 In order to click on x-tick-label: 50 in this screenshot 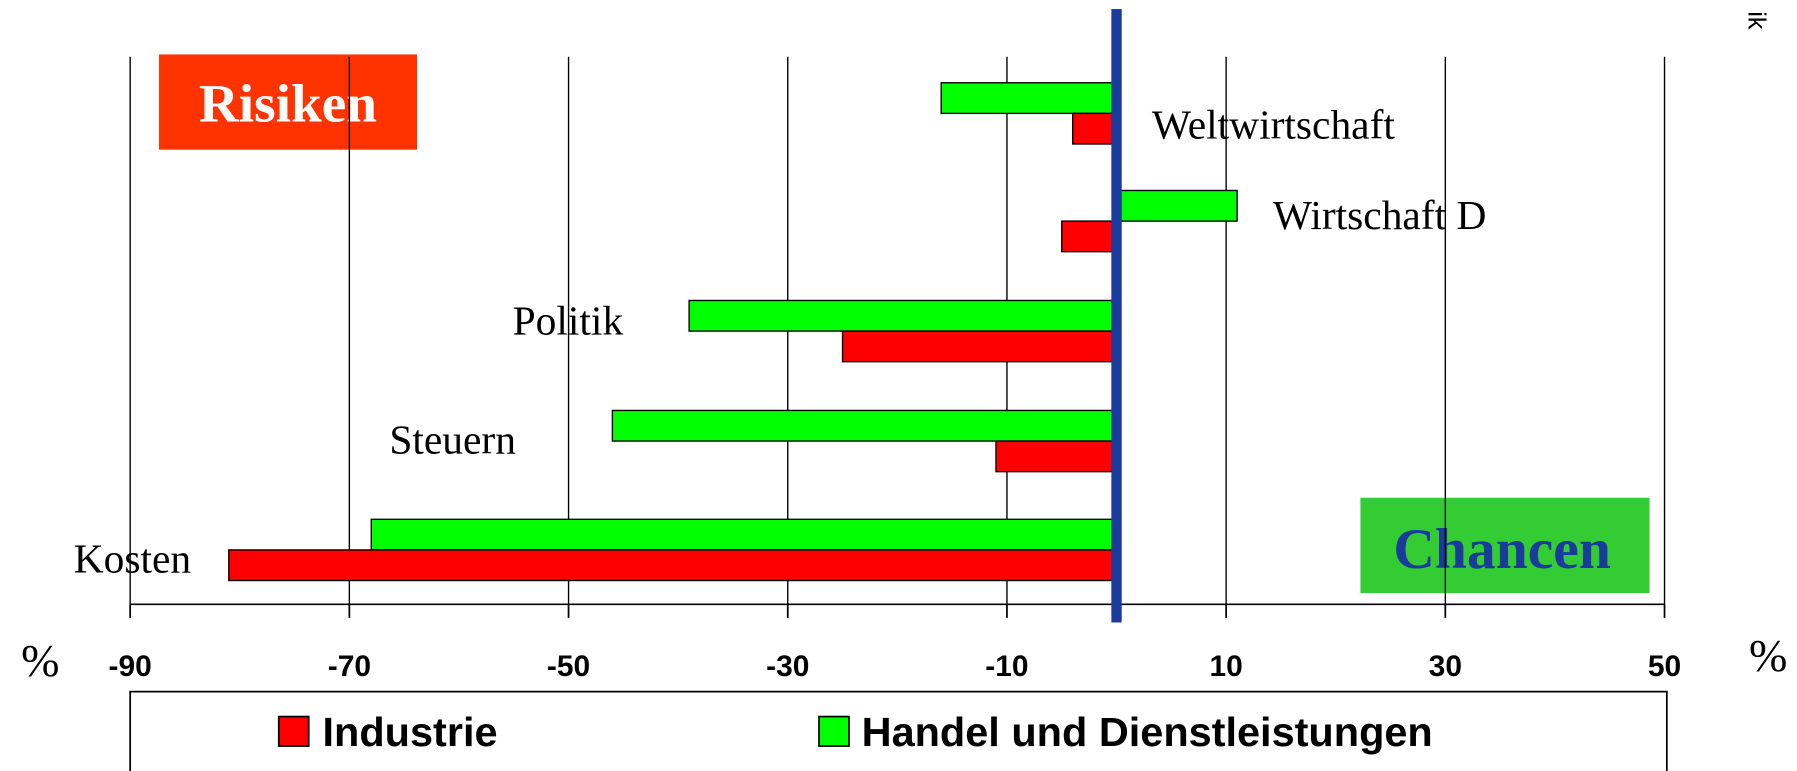, I will do `click(1664, 666)`.